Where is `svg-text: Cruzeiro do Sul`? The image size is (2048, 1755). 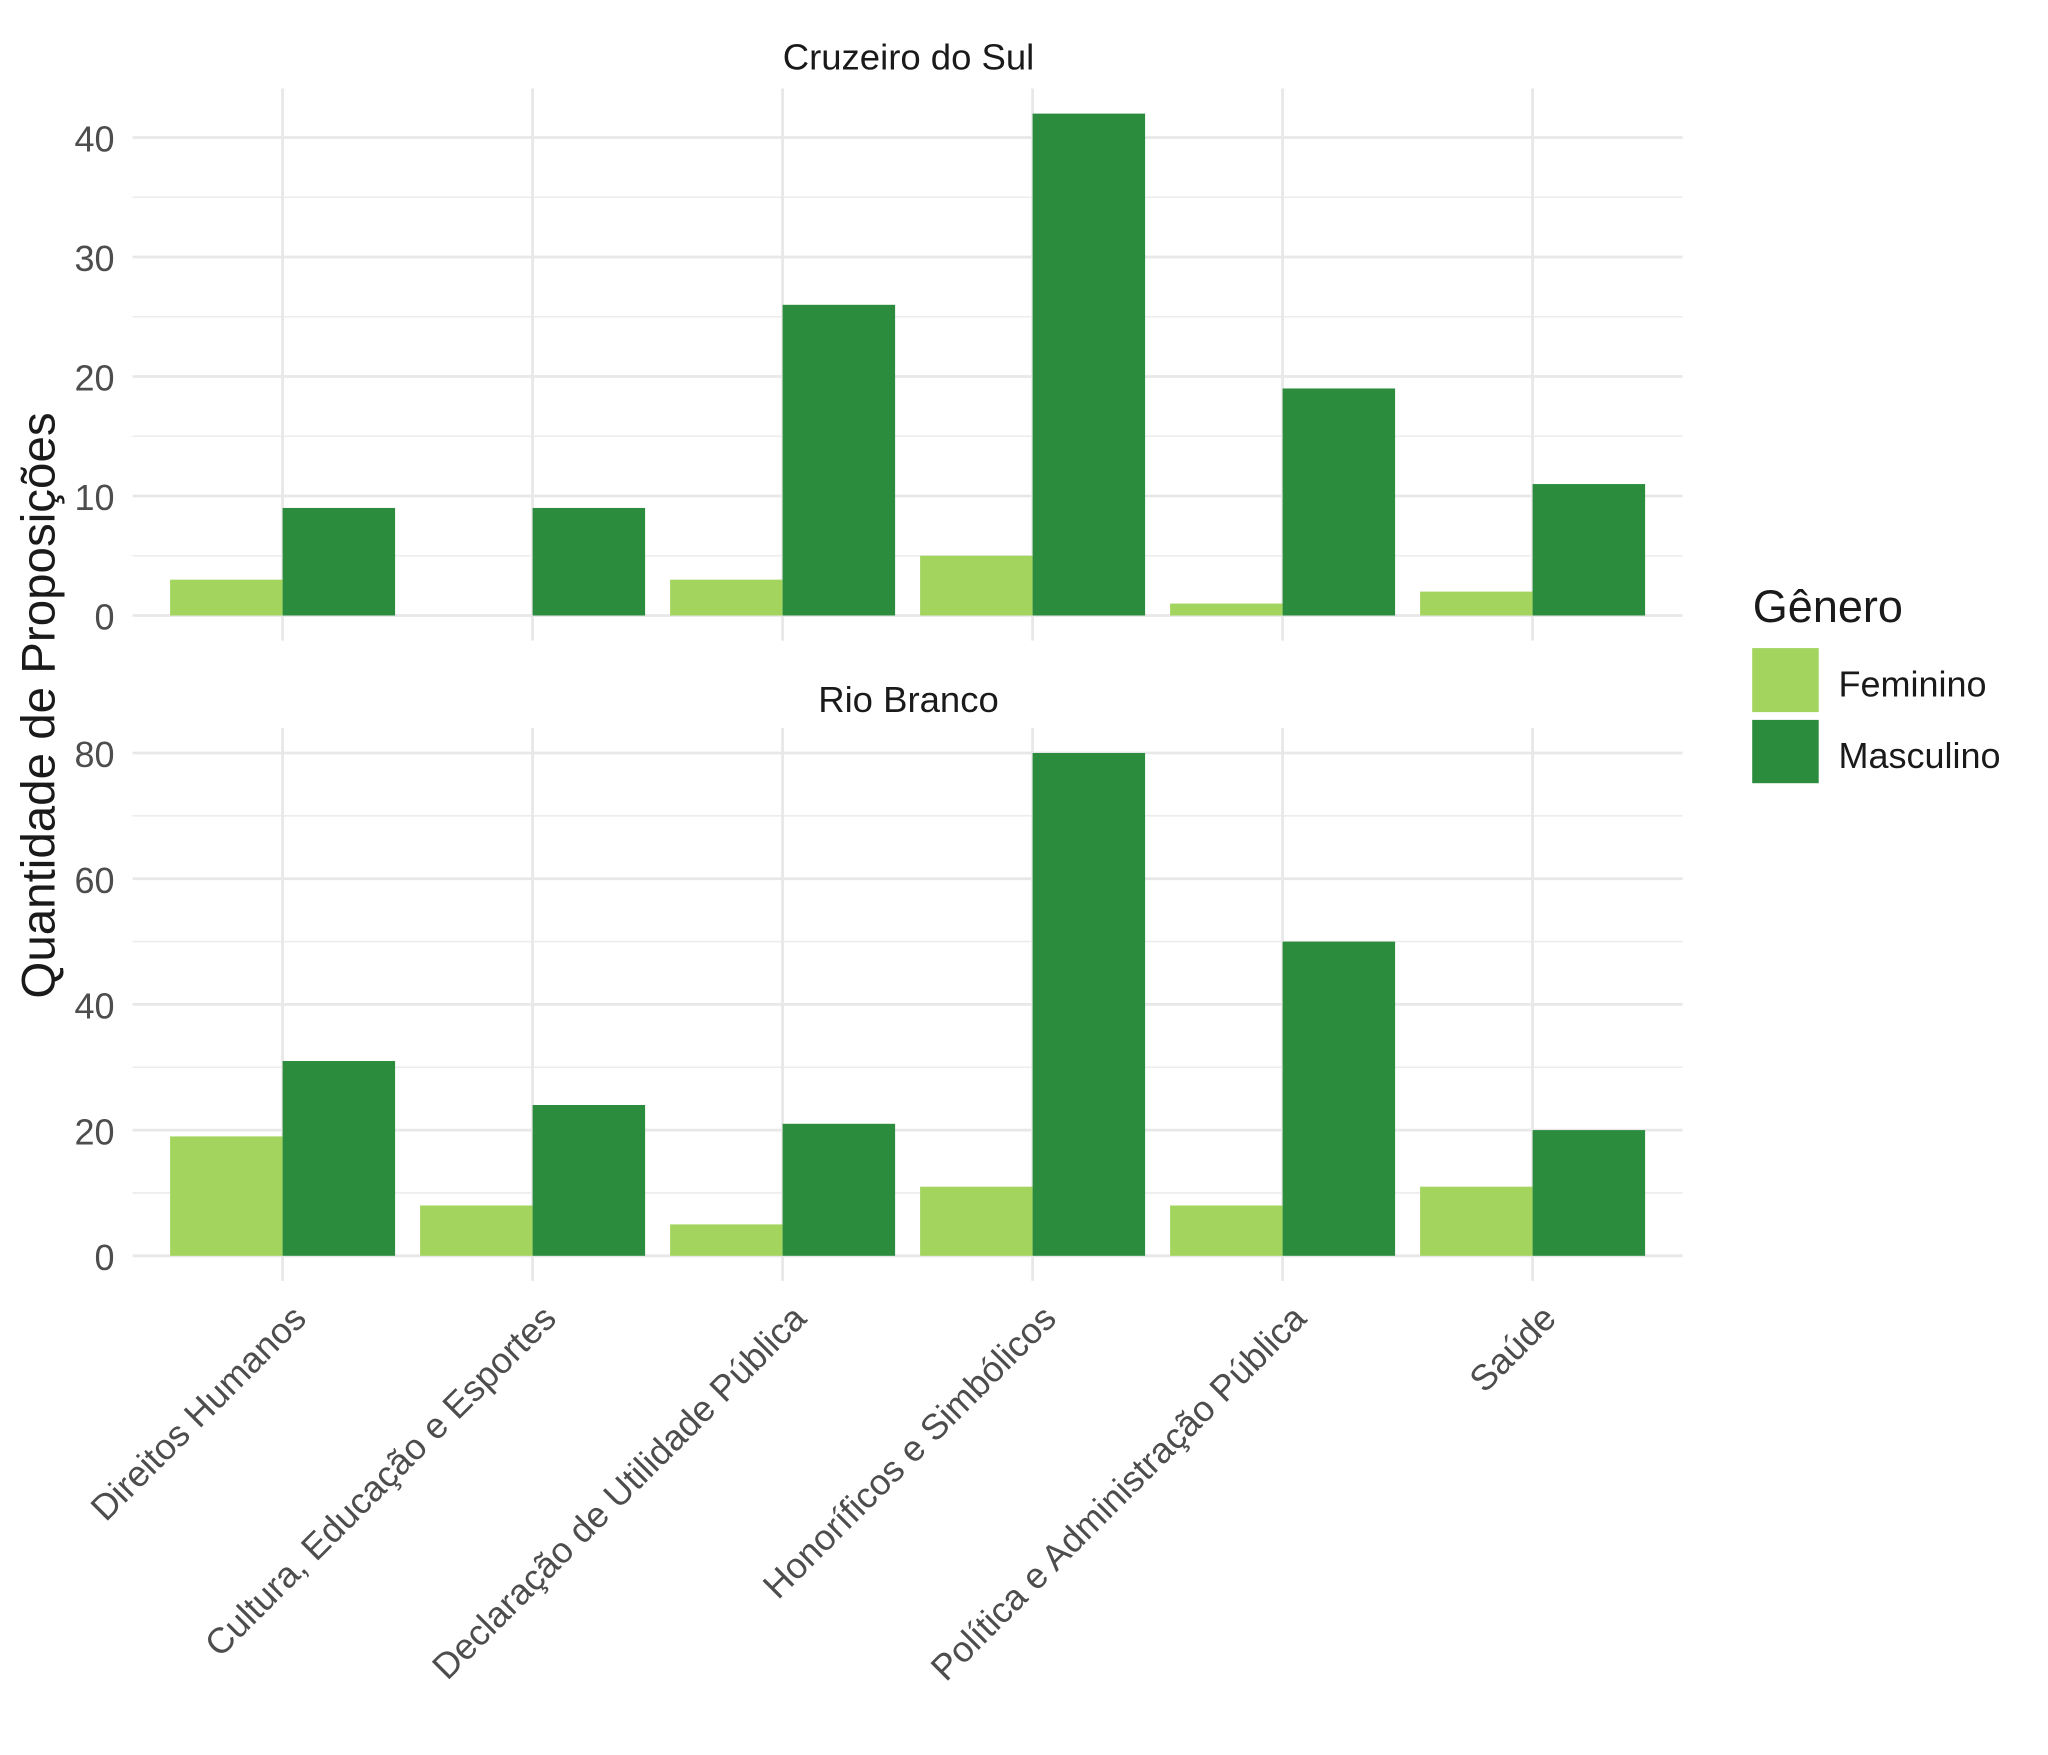
svg-text: Cruzeiro do Sul is located at coordinates (909, 56).